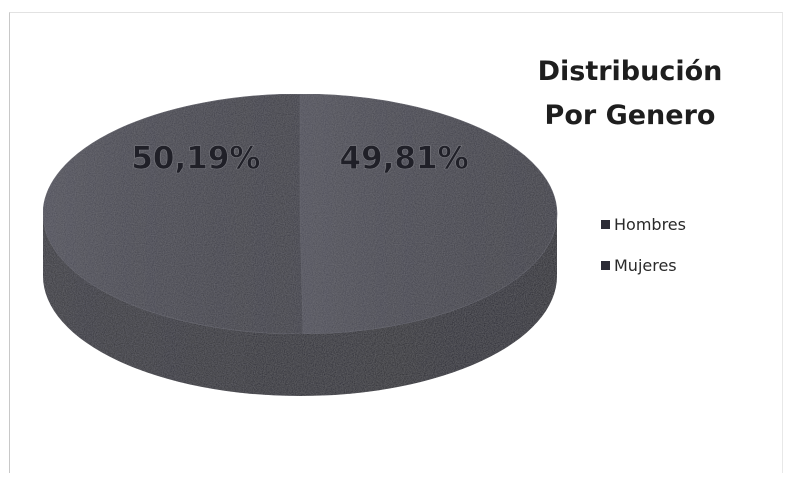 The height and width of the screenshot is (477, 790). I want to click on data-label-mujeres: 50,19%, so click(195, 159).